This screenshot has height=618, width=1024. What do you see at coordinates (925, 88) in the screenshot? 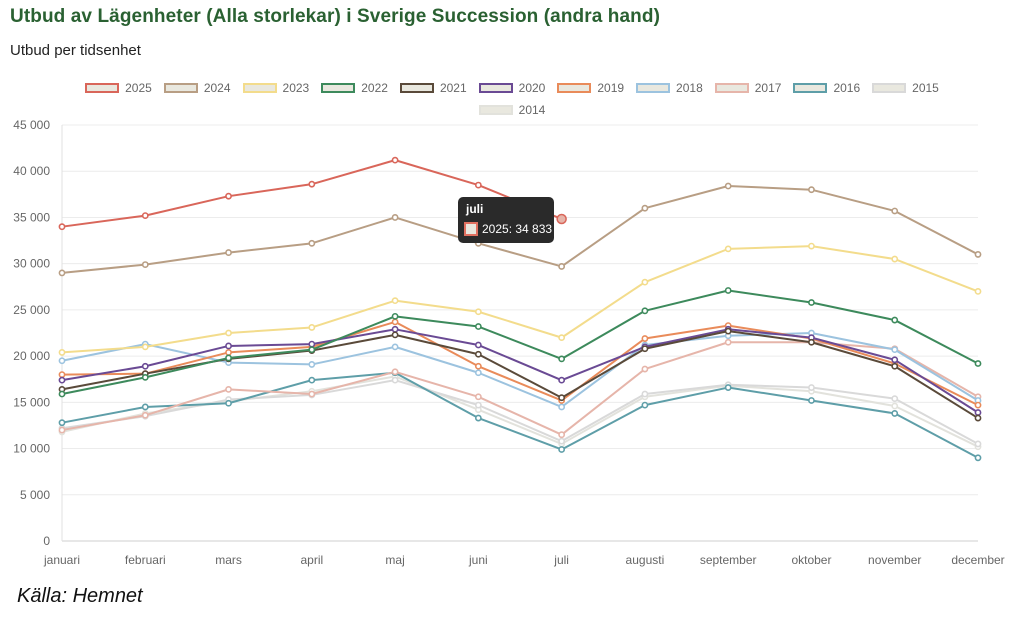
I see `legend-label: 2015` at bounding box center [925, 88].